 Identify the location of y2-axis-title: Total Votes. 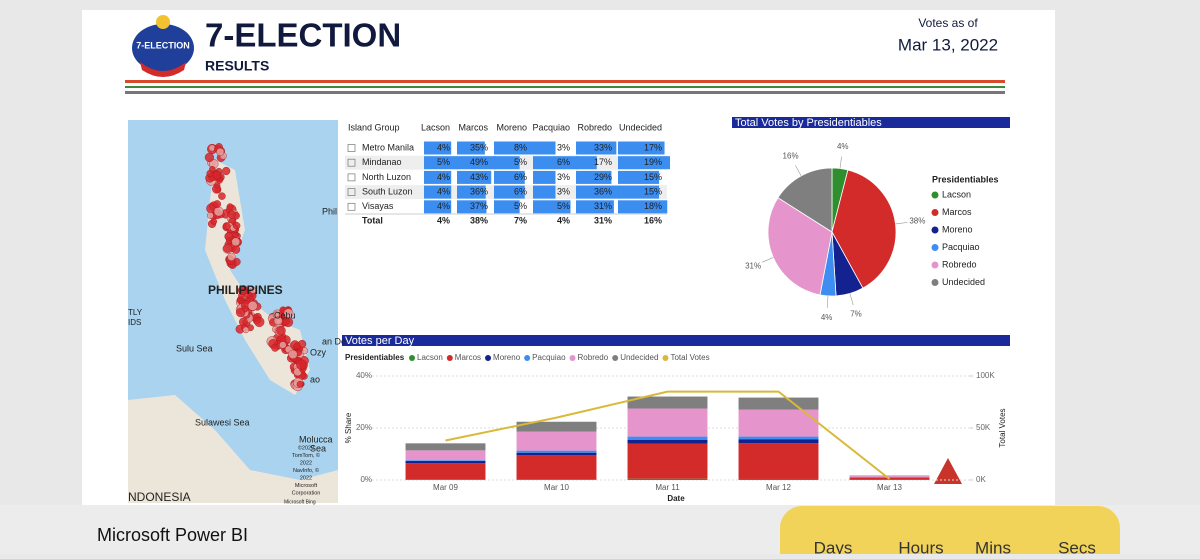
(1002, 427).